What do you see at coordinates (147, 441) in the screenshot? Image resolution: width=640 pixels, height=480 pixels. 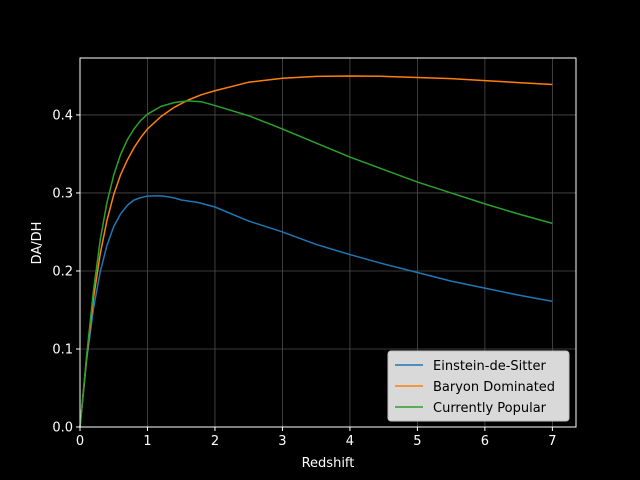 I see `x-tick-label: 1` at bounding box center [147, 441].